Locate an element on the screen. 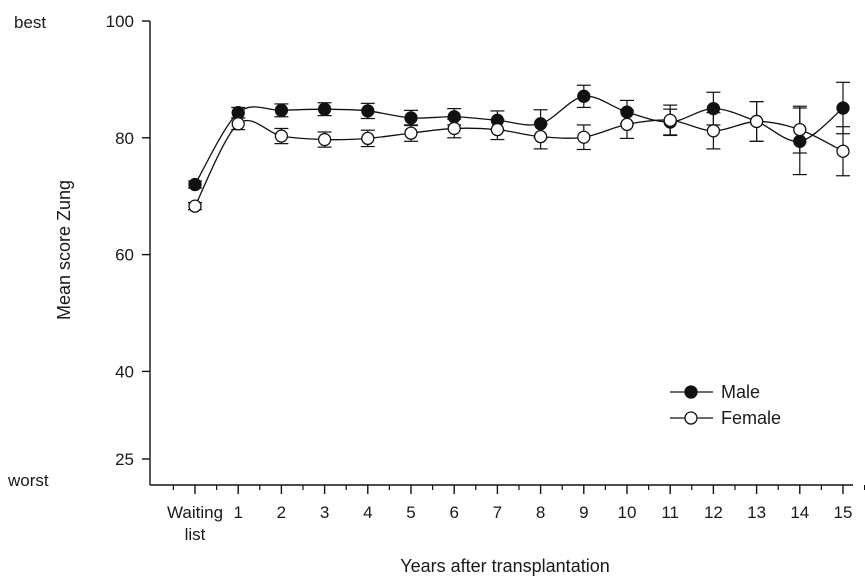  x-axis-title: Years after transplantation is located at coordinates (504, 566).